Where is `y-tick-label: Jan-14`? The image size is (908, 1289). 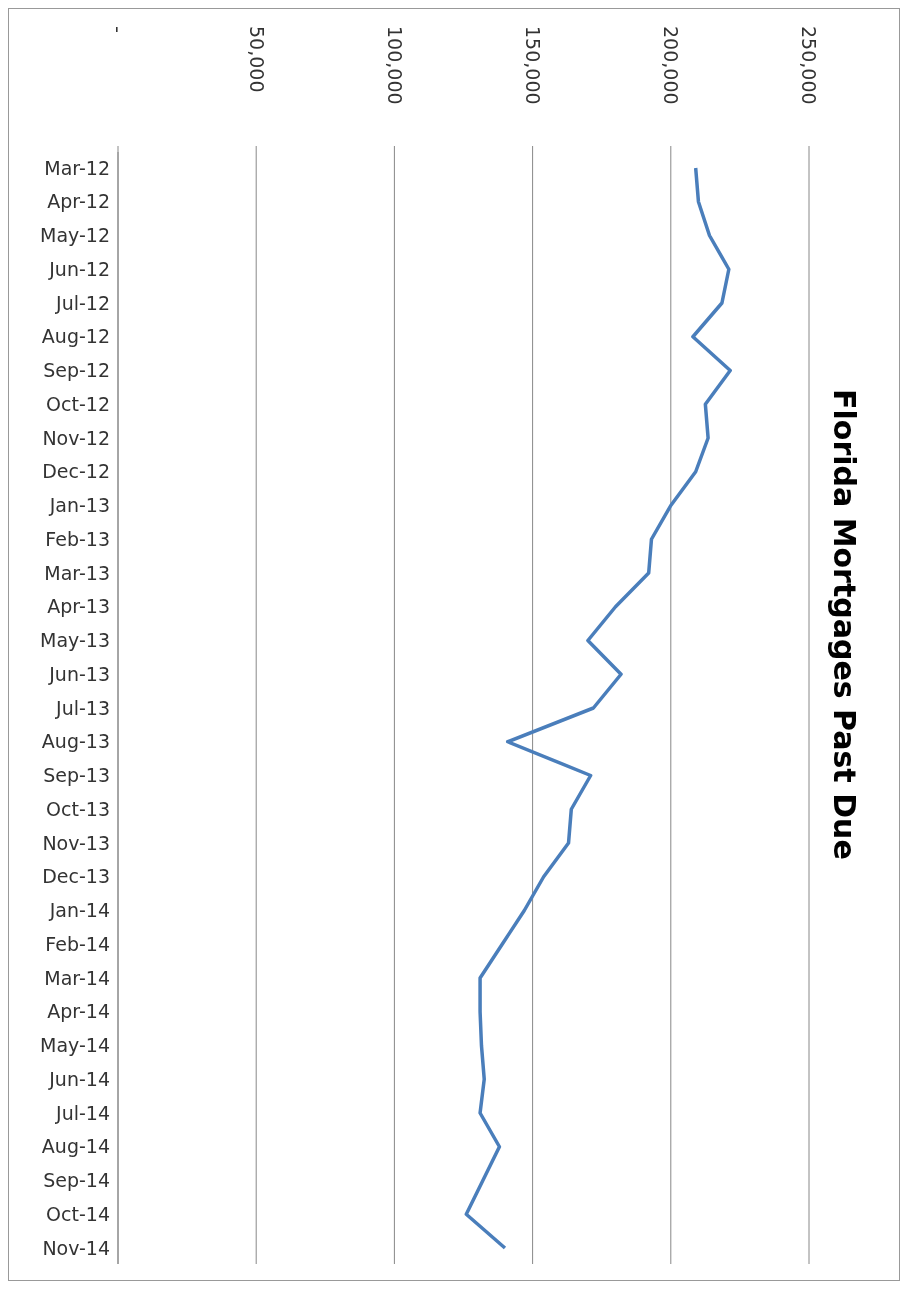 y-tick-label: Jan-14 is located at coordinates (79, 910).